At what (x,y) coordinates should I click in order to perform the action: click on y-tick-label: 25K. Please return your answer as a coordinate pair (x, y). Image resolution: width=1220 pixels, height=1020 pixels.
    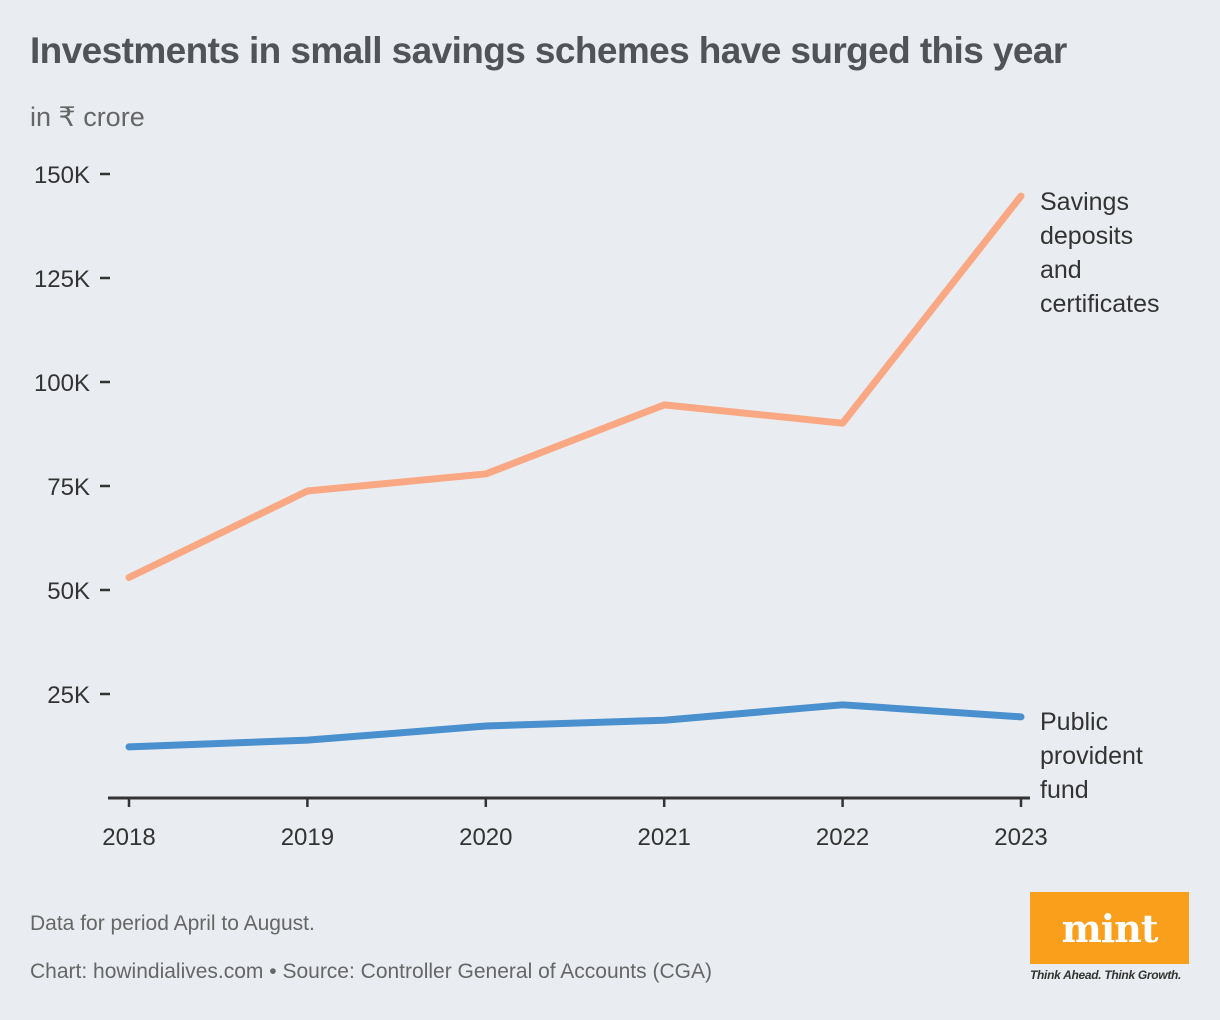
    Looking at the image, I should click on (68, 695).